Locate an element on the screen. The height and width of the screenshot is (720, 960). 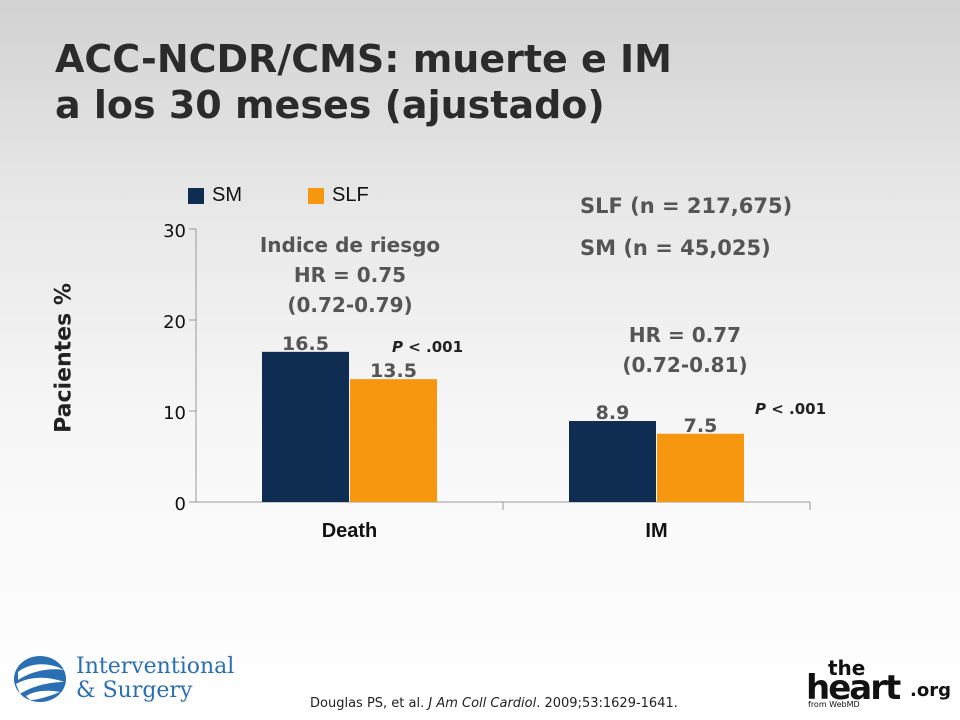
y-tick-label: 20 is located at coordinates (174, 322).